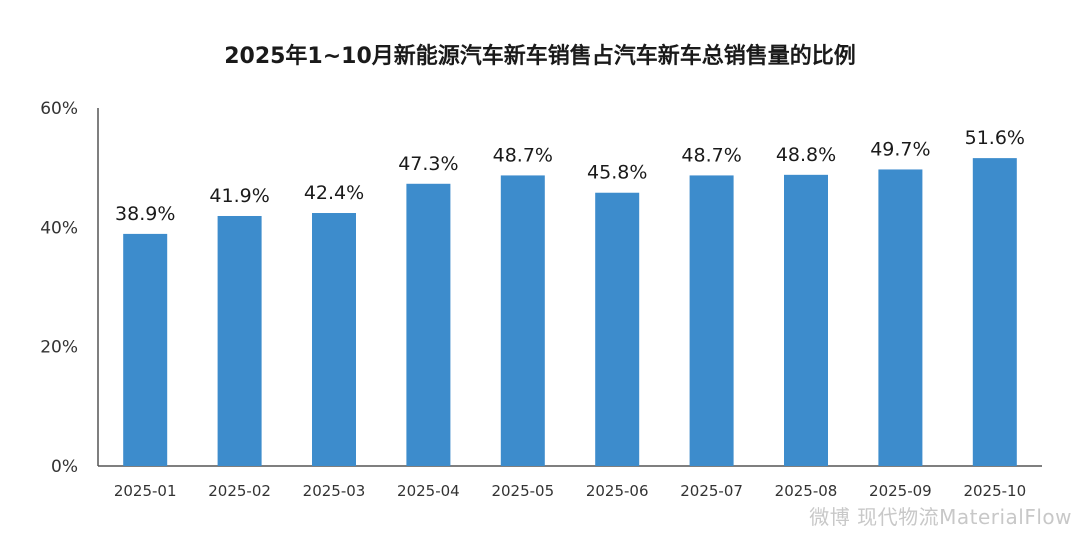 The height and width of the screenshot is (534, 1080). I want to click on x-tick-label: 2025-02, so click(239, 491).